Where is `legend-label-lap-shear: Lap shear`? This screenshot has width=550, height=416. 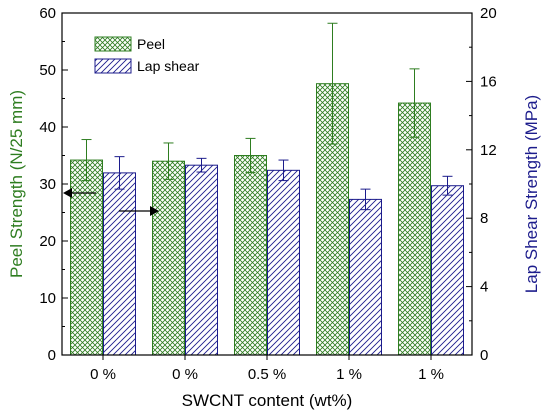
legend-label-lap-shear: Lap shear is located at coordinates (168, 66).